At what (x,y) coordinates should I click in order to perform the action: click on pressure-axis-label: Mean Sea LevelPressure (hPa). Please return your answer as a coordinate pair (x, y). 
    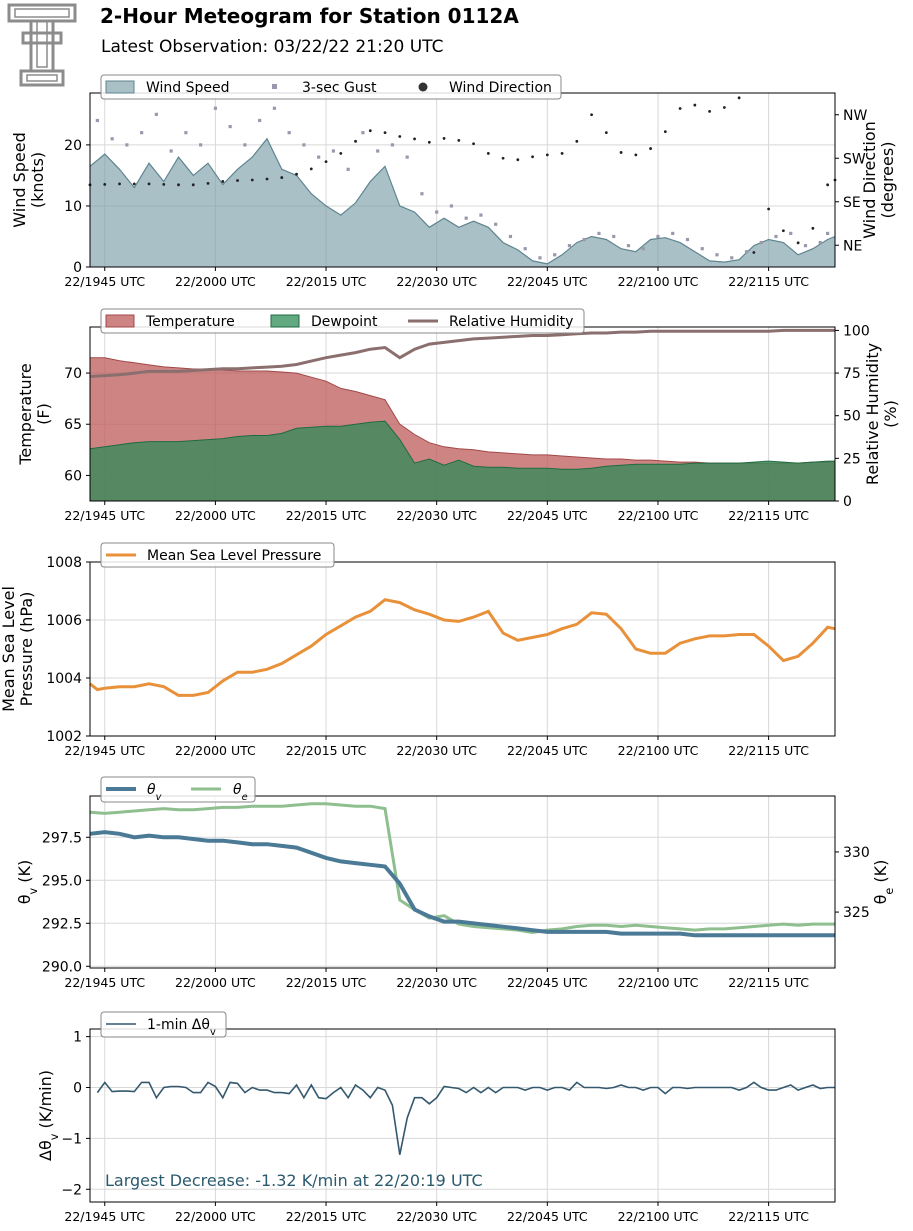
    Looking at the image, I should click on (18, 649).